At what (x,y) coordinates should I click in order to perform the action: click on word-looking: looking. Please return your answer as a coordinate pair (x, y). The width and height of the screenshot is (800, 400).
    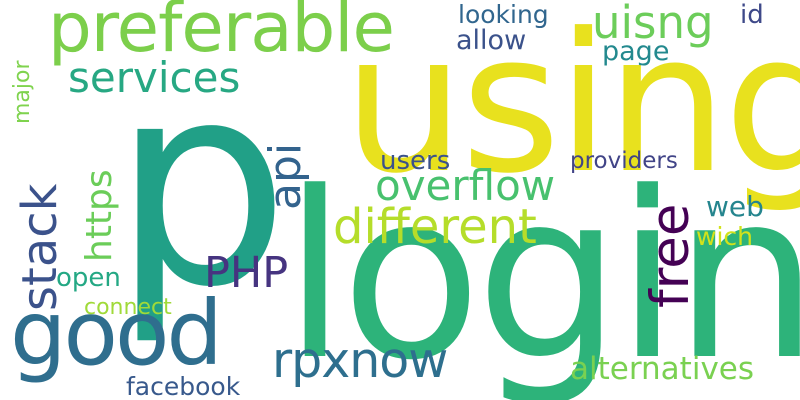
    Looking at the image, I should click on (503, 14).